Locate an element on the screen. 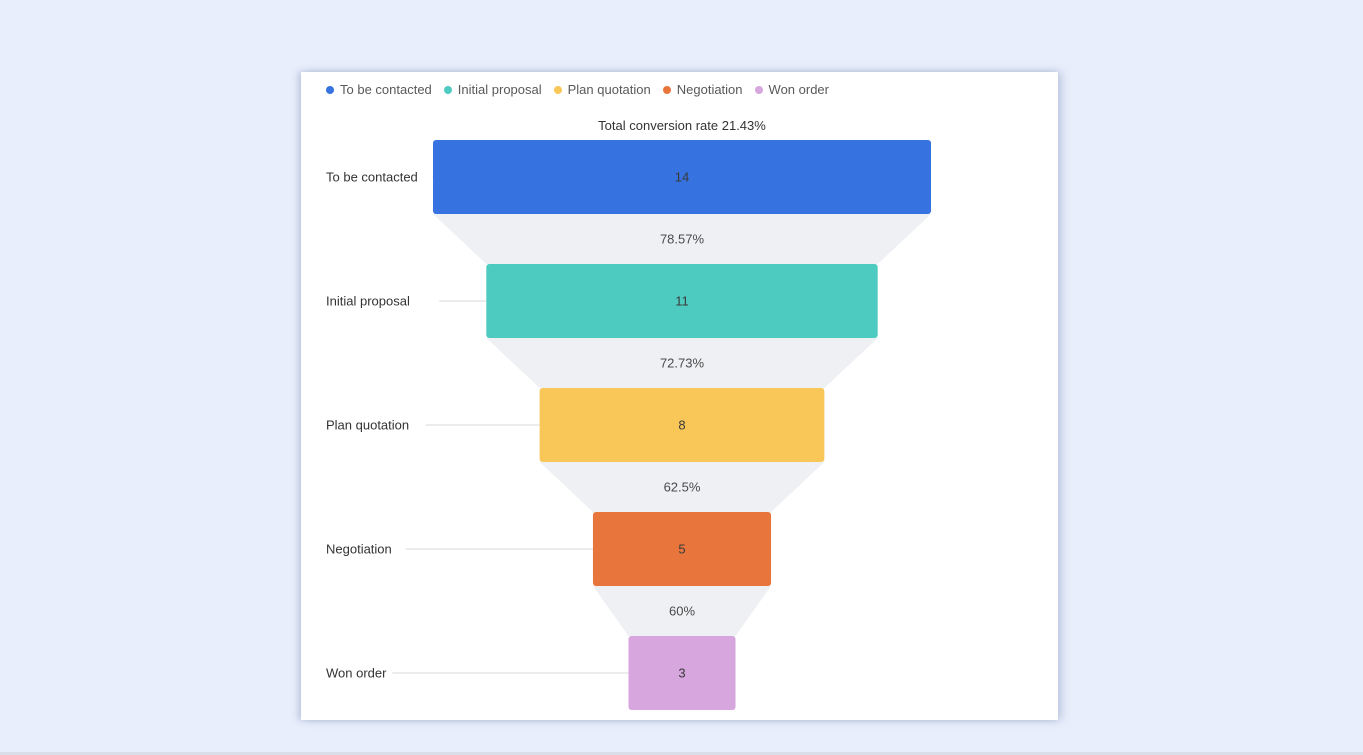 Image resolution: width=1363 pixels, height=755 pixels. bar-value-label-4: 5 is located at coordinates (682, 549).